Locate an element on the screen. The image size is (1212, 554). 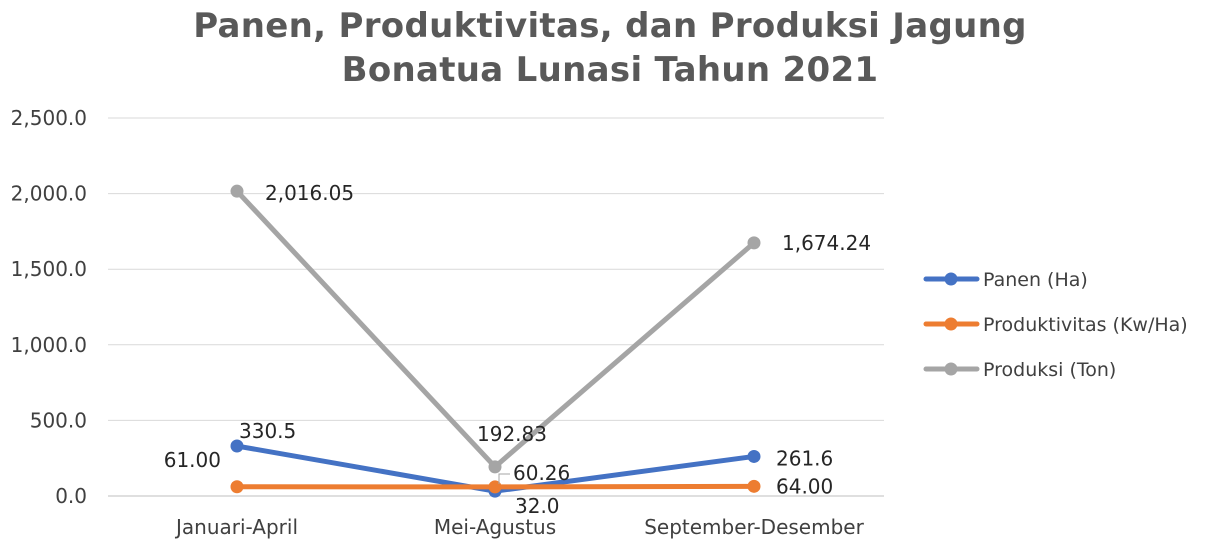
legend-label: Panen (Ha) is located at coordinates (1035, 280).